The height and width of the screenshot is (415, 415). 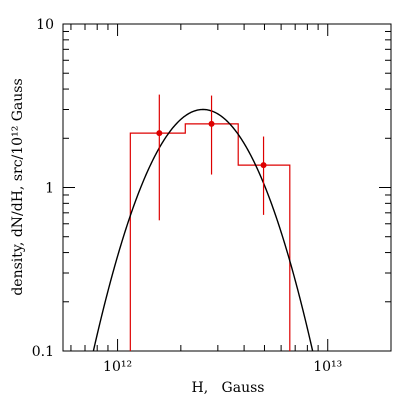 I want to click on data-points, so click(x=211, y=157).